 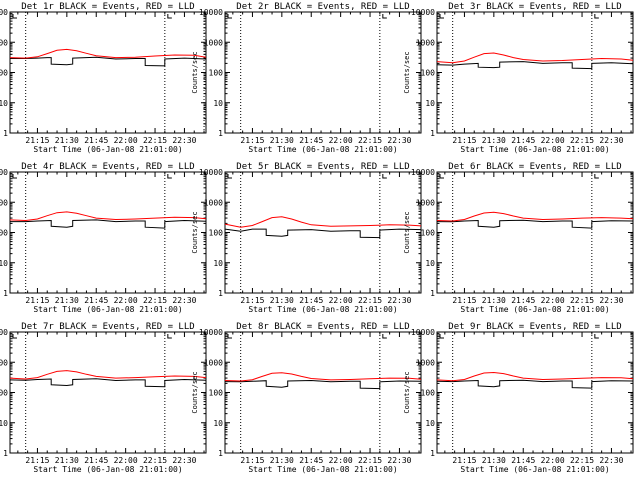 I want to click on panel-title: Det 2r BLACK = Events, RED = LLD, so click(x=322, y=7).